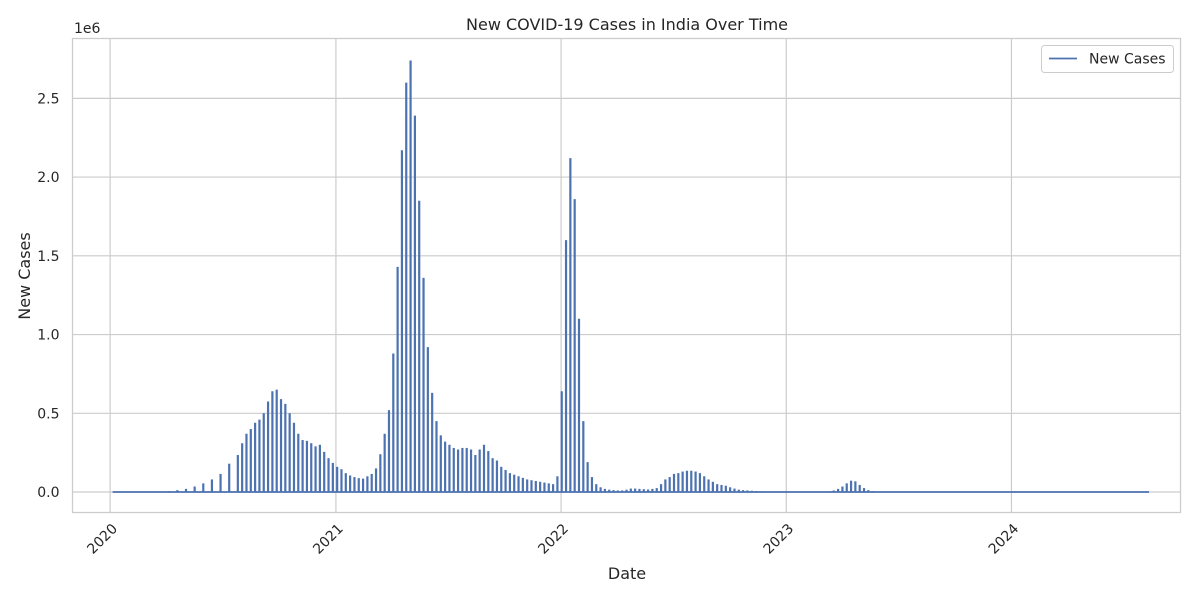  I want to click on legend: New Cases, so click(1107, 59).